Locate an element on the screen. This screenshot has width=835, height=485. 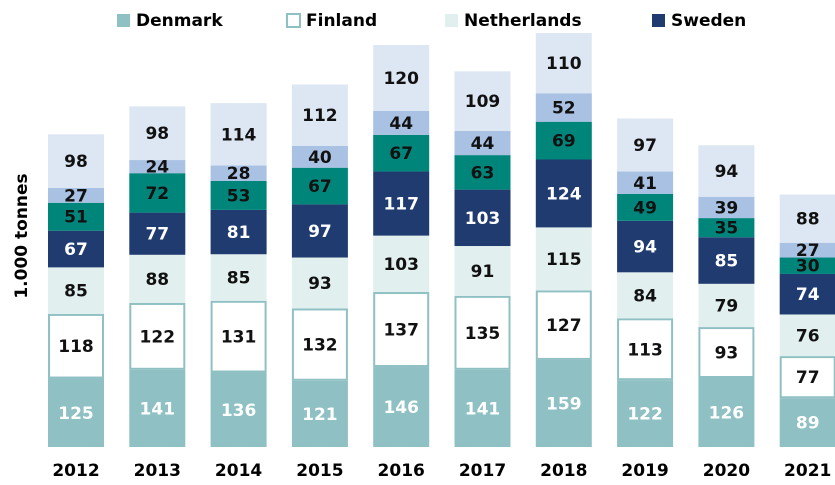
data-label: 27 is located at coordinates (808, 251).